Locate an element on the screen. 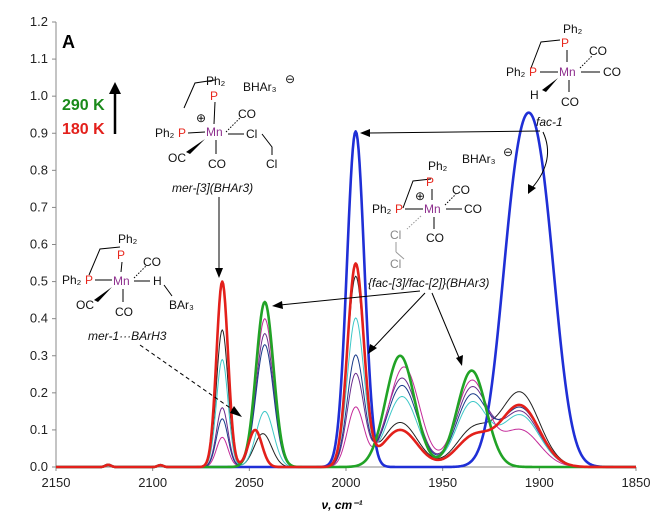 The height and width of the screenshot is (512, 650). y-tick-label: 0.4 is located at coordinates (39, 318).